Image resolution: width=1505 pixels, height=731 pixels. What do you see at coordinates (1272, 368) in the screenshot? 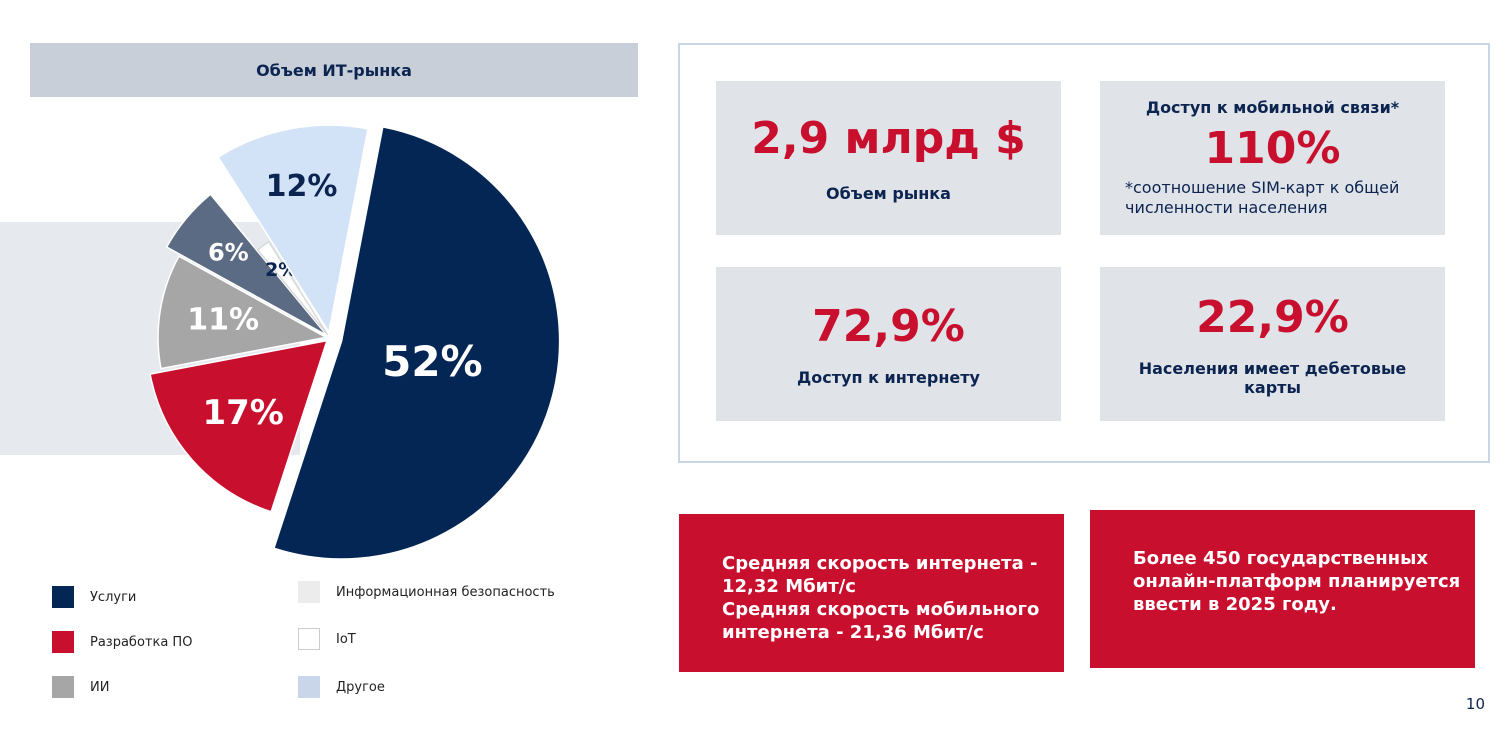
I see `stat-label-line: Населения имеет дебетовые` at bounding box center [1272, 368].